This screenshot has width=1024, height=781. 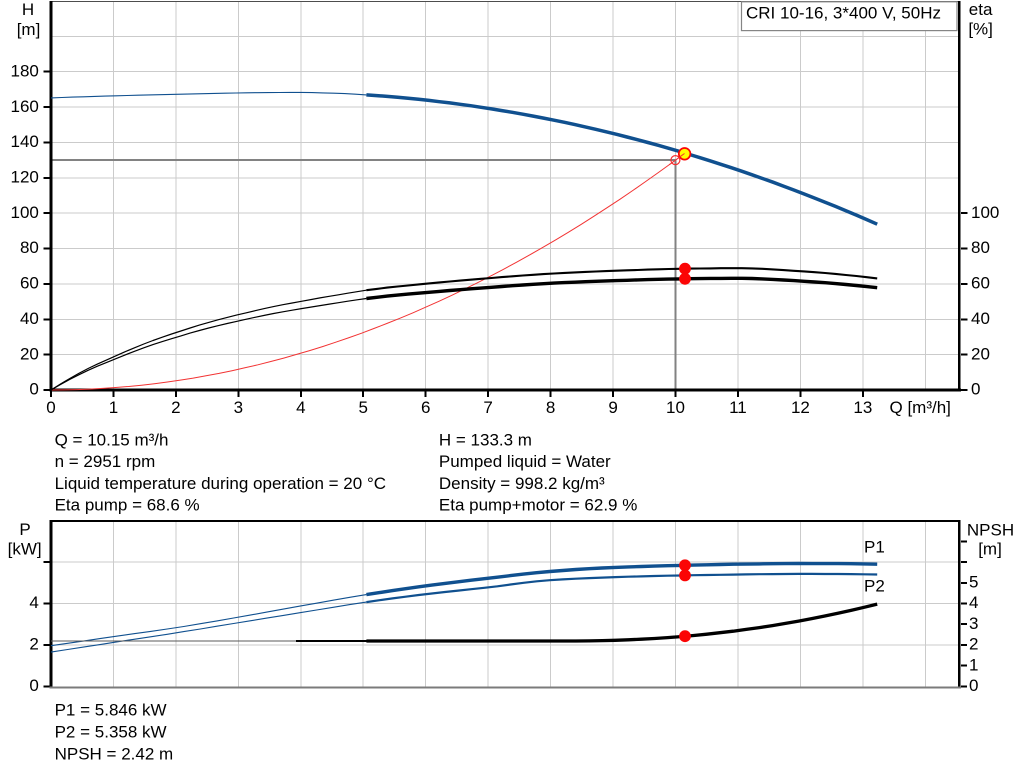 What do you see at coordinates (112, 439) in the screenshot?
I see `svg-text: Q = 10.15 m³/h` at bounding box center [112, 439].